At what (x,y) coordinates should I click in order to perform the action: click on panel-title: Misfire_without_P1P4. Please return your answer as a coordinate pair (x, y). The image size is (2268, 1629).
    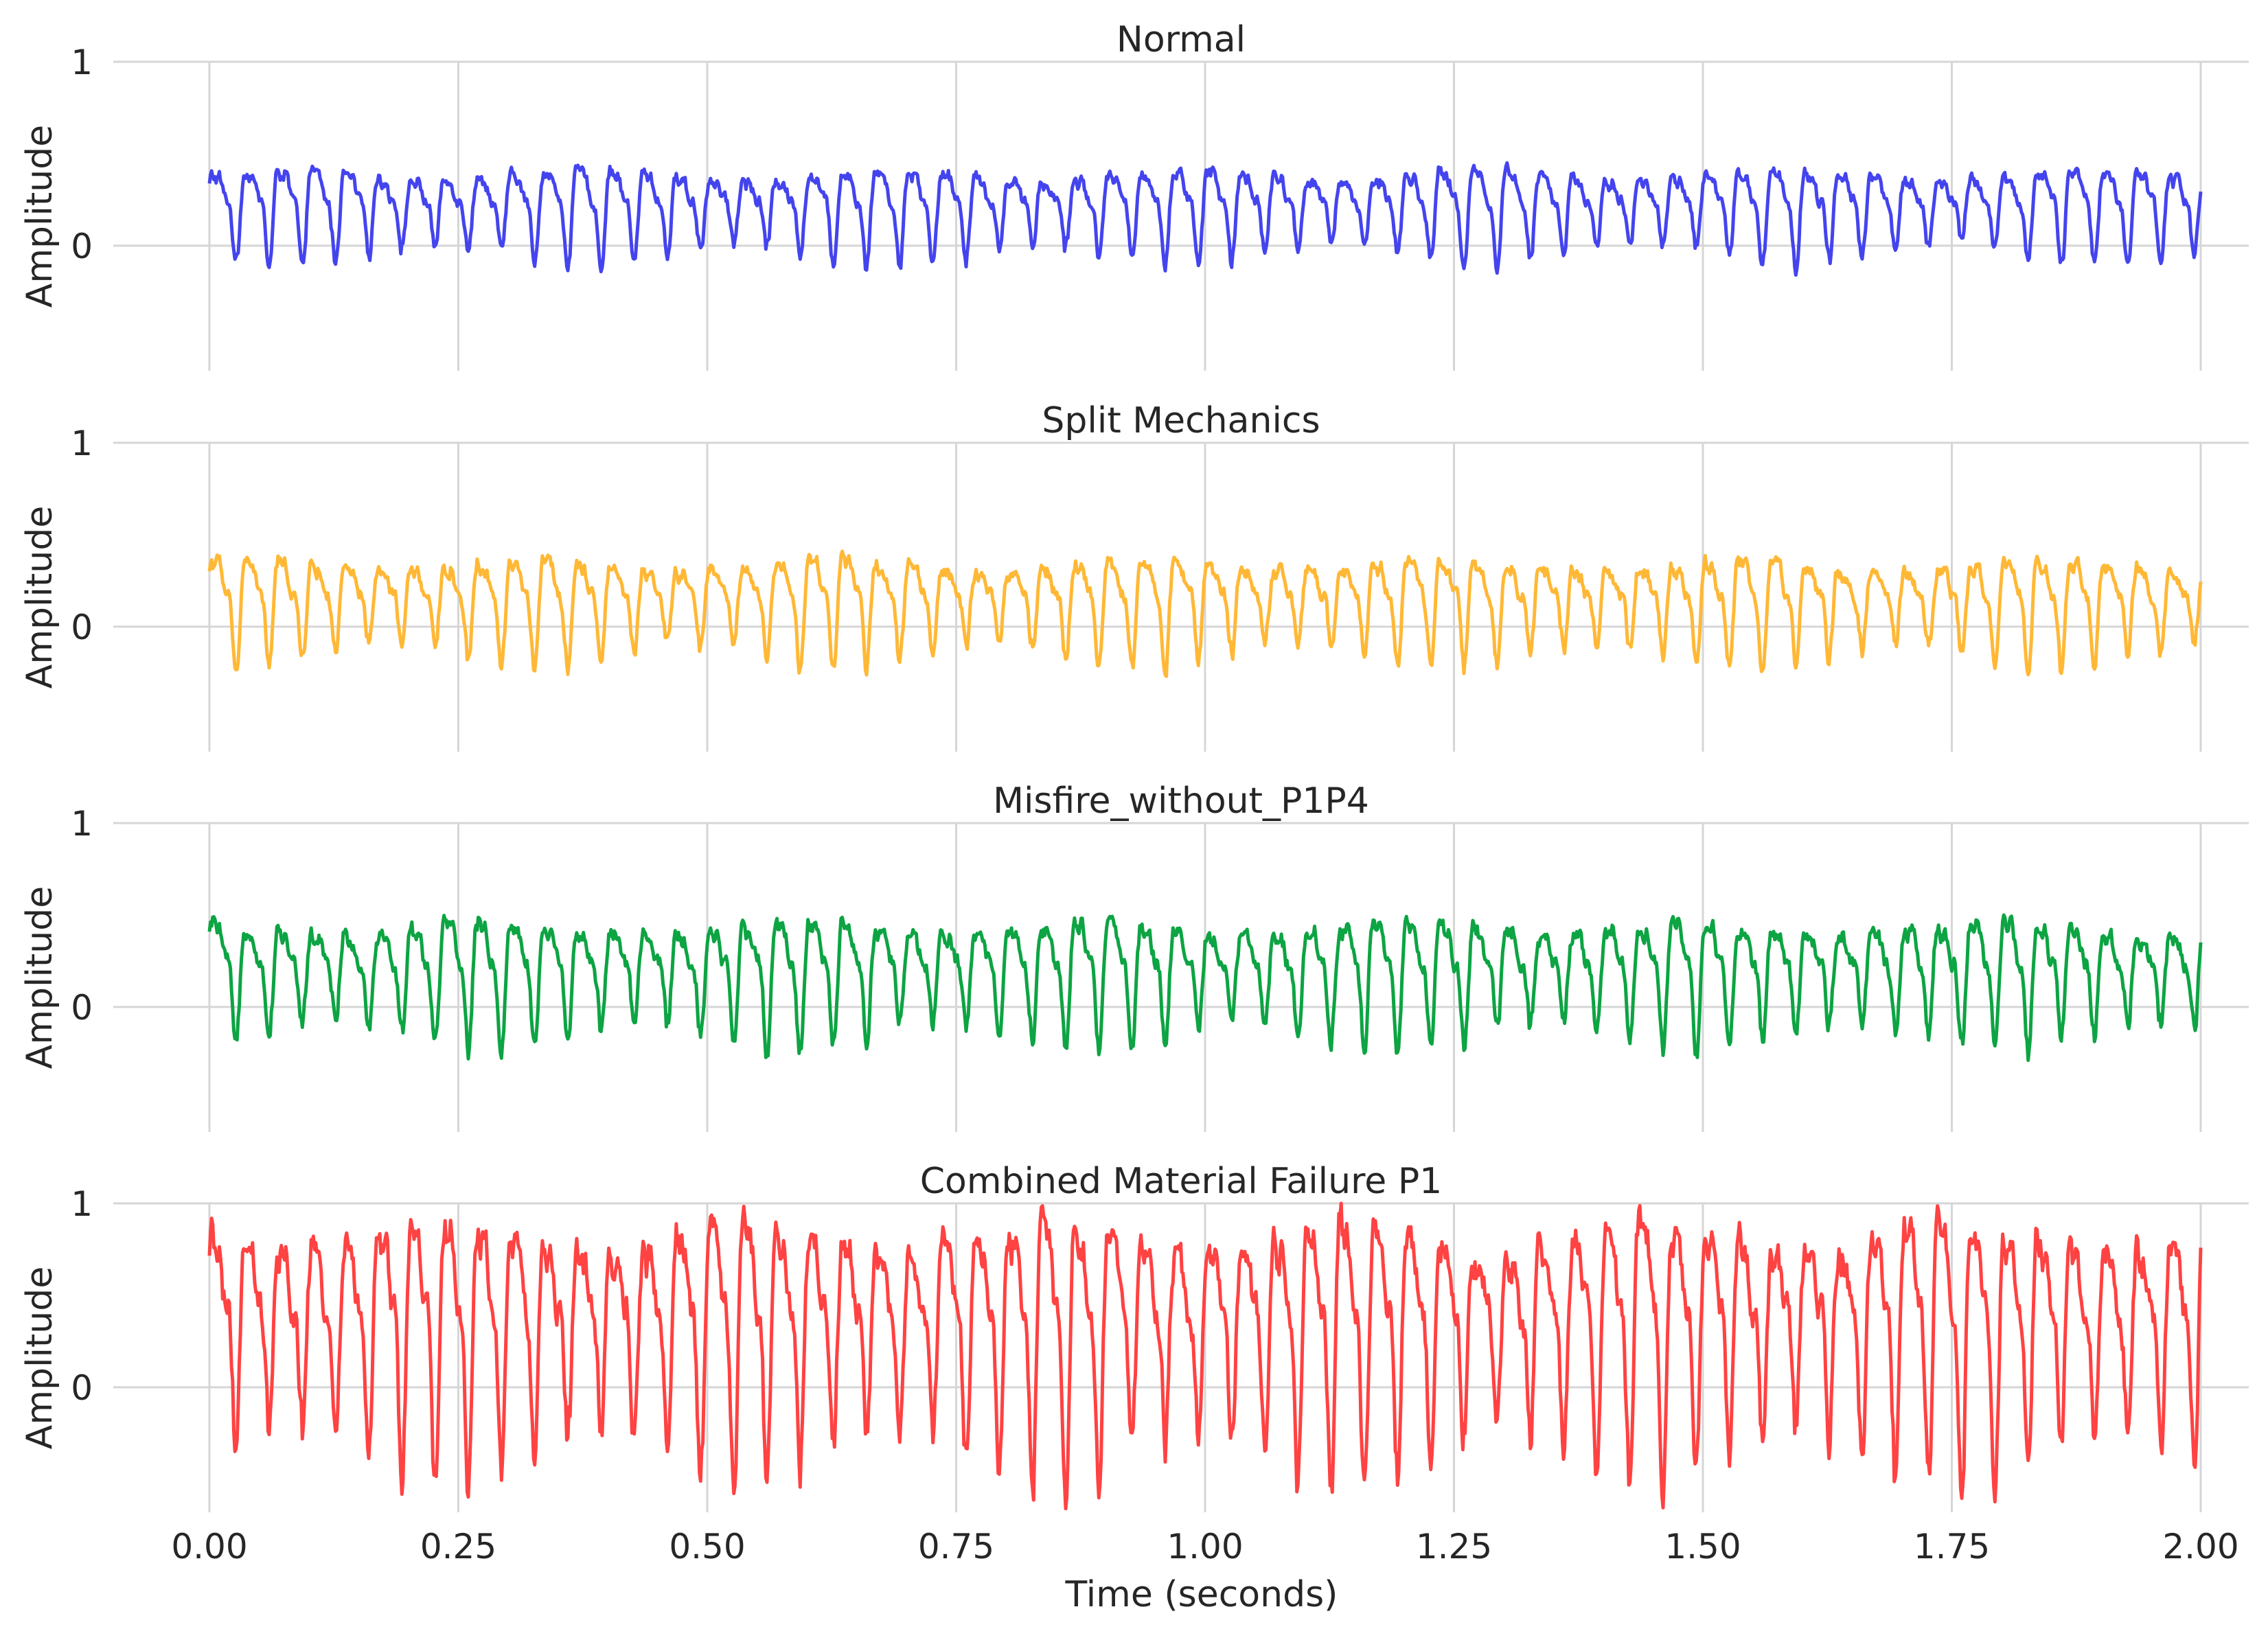
    Looking at the image, I should click on (1181, 801).